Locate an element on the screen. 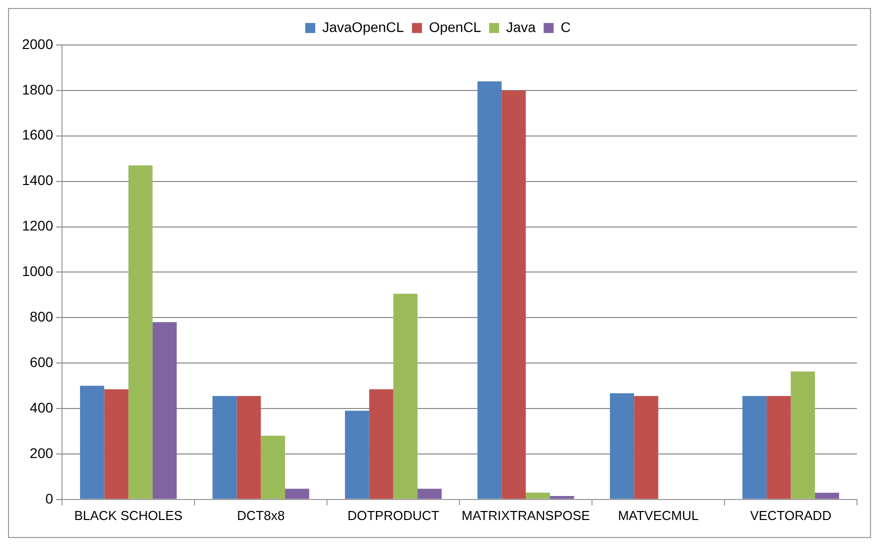  y-tick-label: 1400 is located at coordinates (38, 180).